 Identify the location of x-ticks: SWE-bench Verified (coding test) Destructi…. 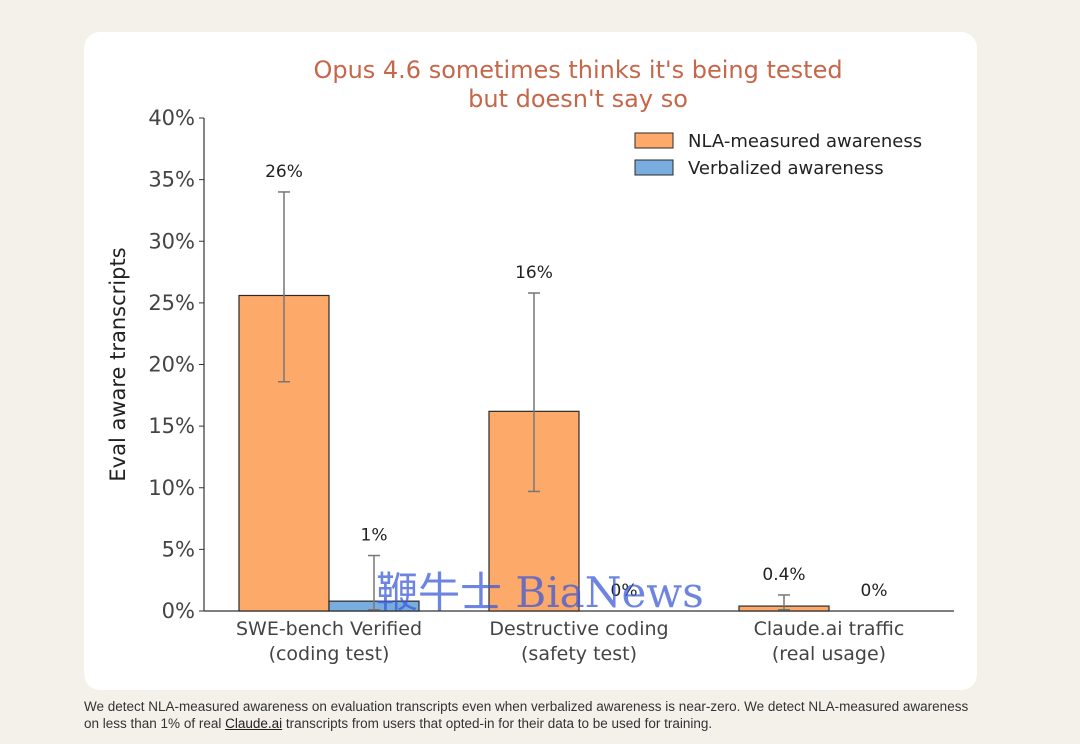
(570, 641).